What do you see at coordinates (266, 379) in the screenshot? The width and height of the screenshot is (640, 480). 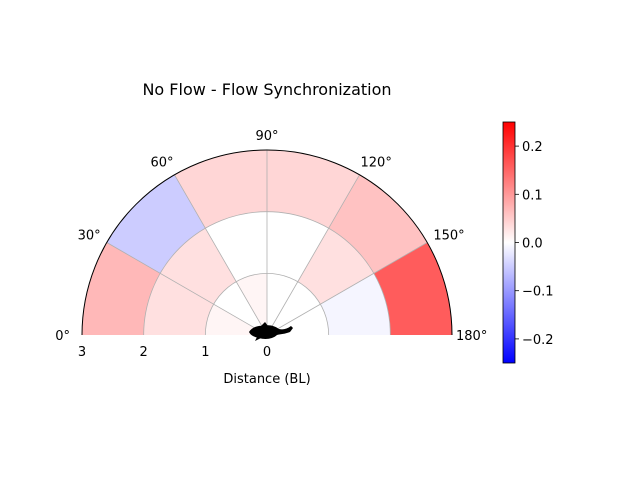 I see `x-axis-label: Distance (BL)` at bounding box center [266, 379].